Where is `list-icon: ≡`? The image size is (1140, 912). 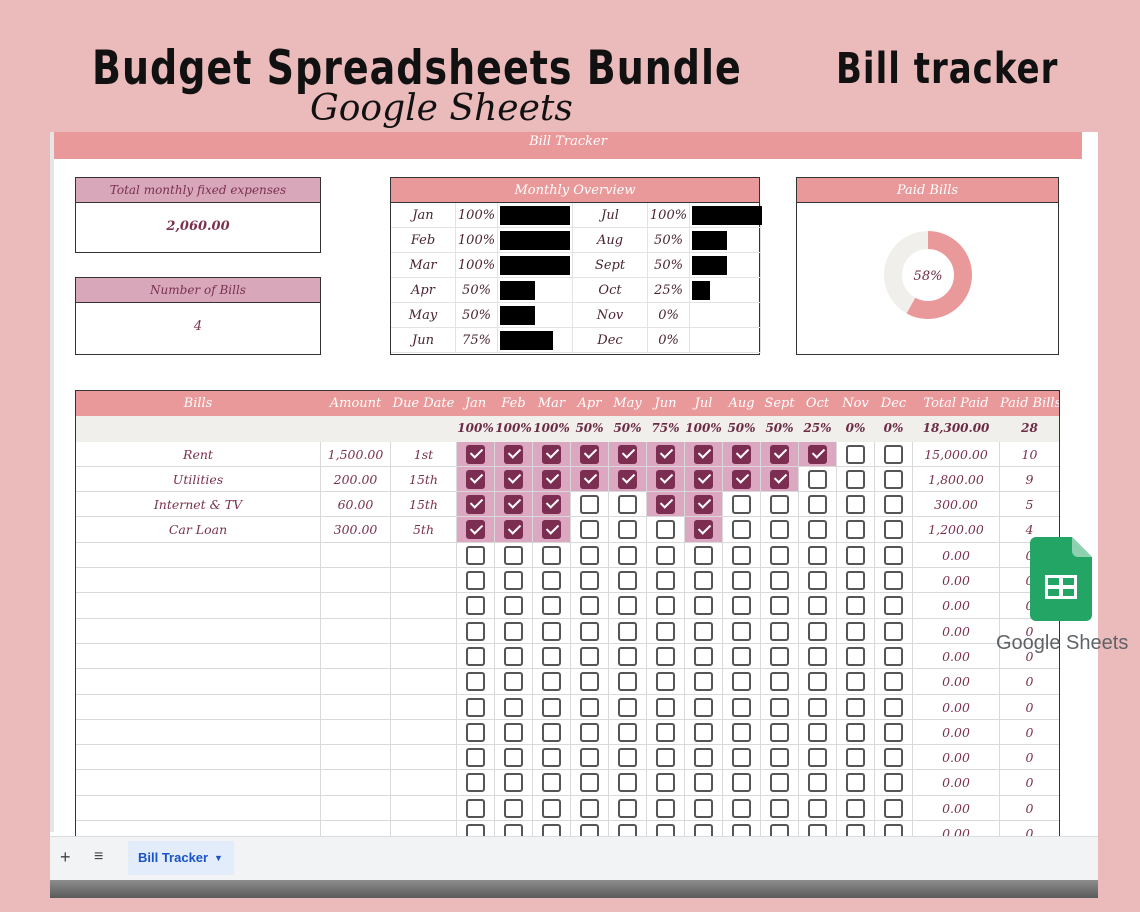 list-icon: ≡ is located at coordinates (99, 856).